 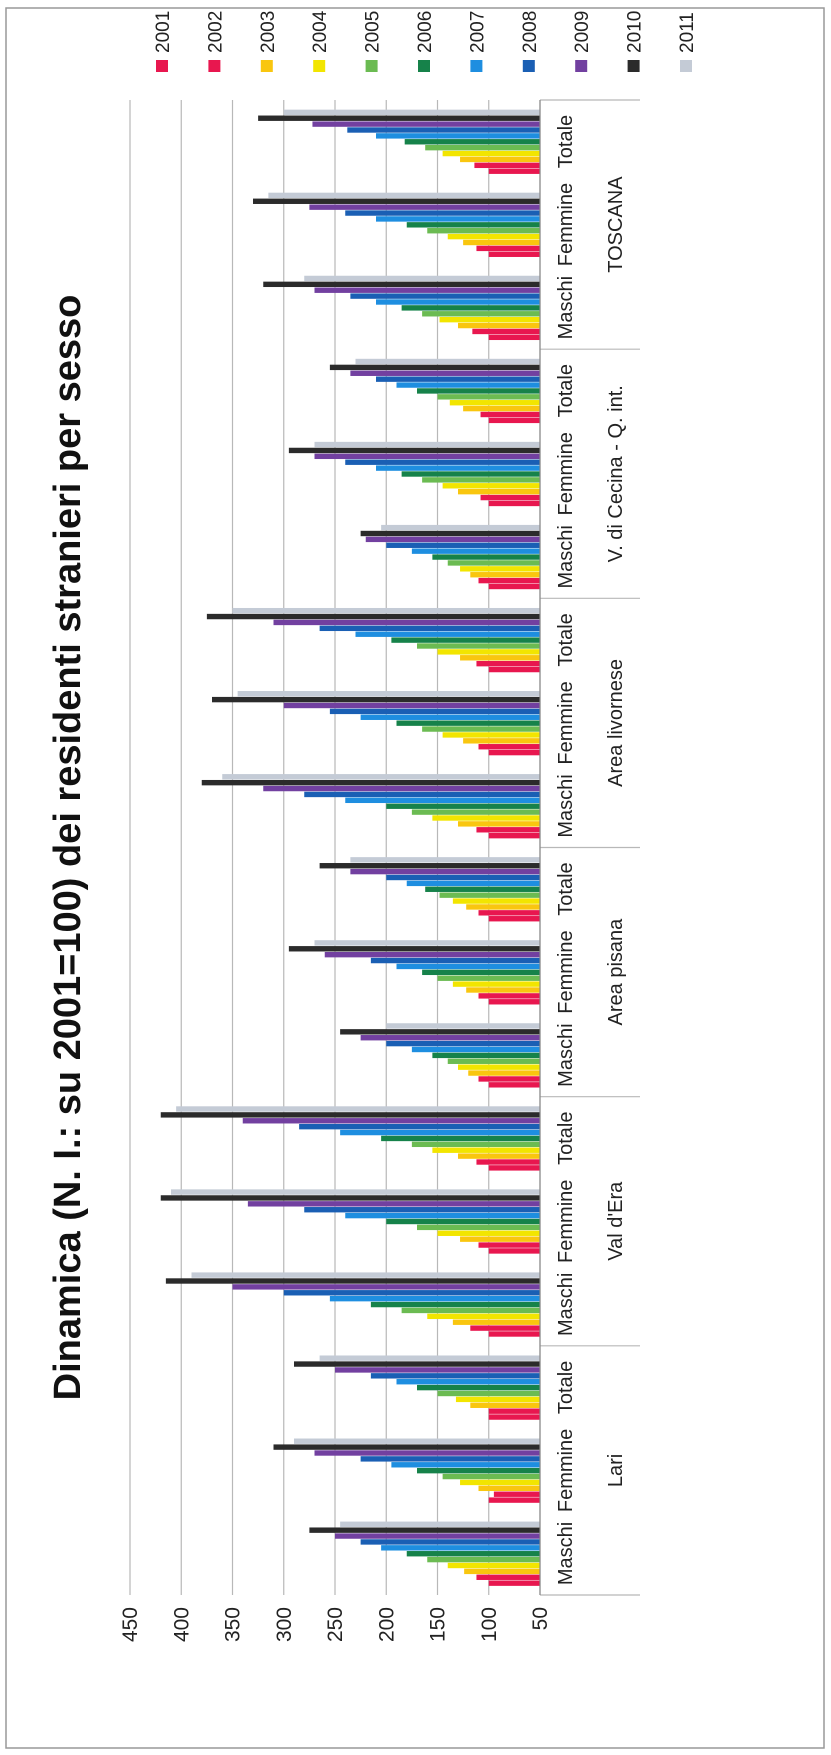 What do you see at coordinates (411, 705) in the screenshot?
I see `bar-2009-cat10` at bounding box center [411, 705].